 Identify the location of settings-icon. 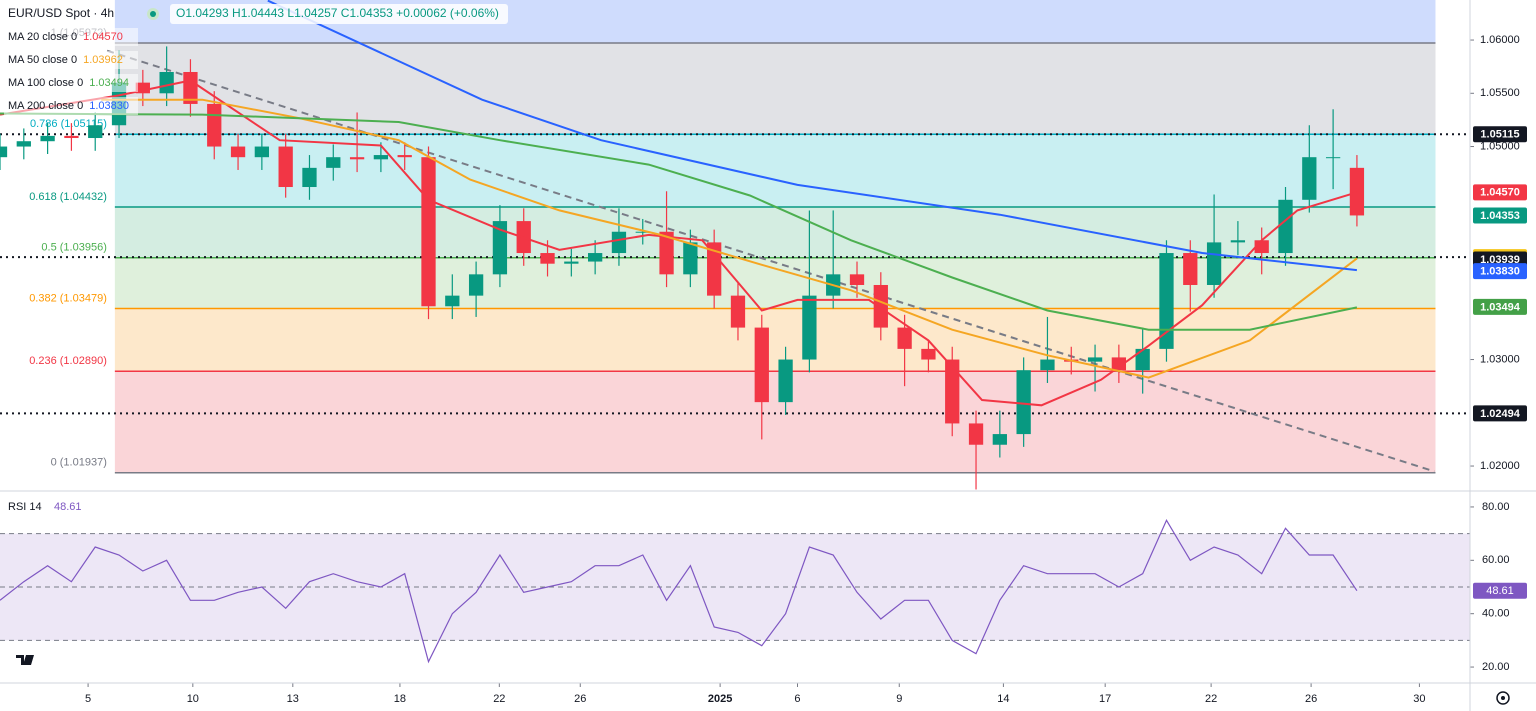
(1503, 698).